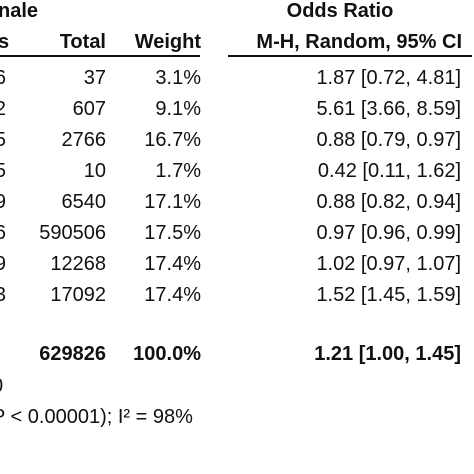 This screenshot has width=474, height=474. Describe the element at coordinates (84, 140) in the screenshot. I see `total-cell: 2766` at that location.